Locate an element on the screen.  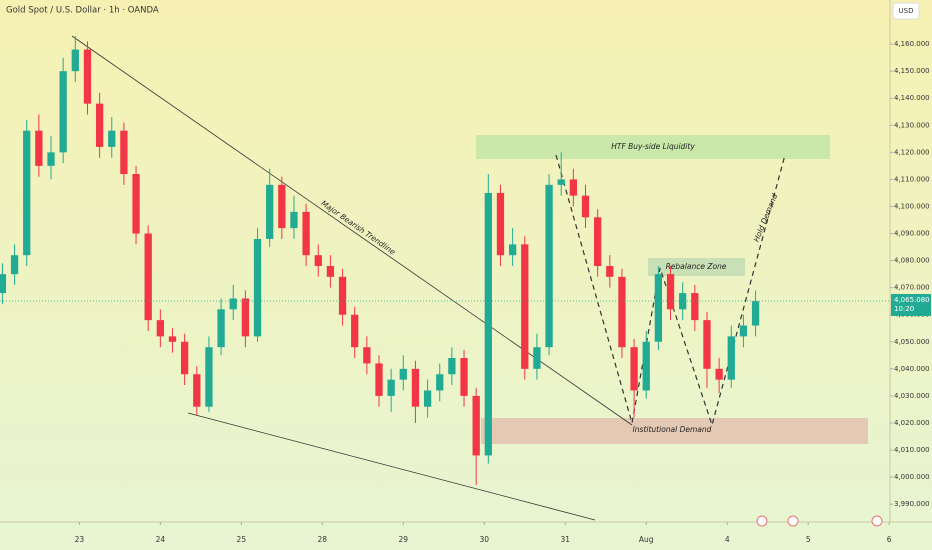
y-tick-label: 4,080.000 is located at coordinates (912, 261).